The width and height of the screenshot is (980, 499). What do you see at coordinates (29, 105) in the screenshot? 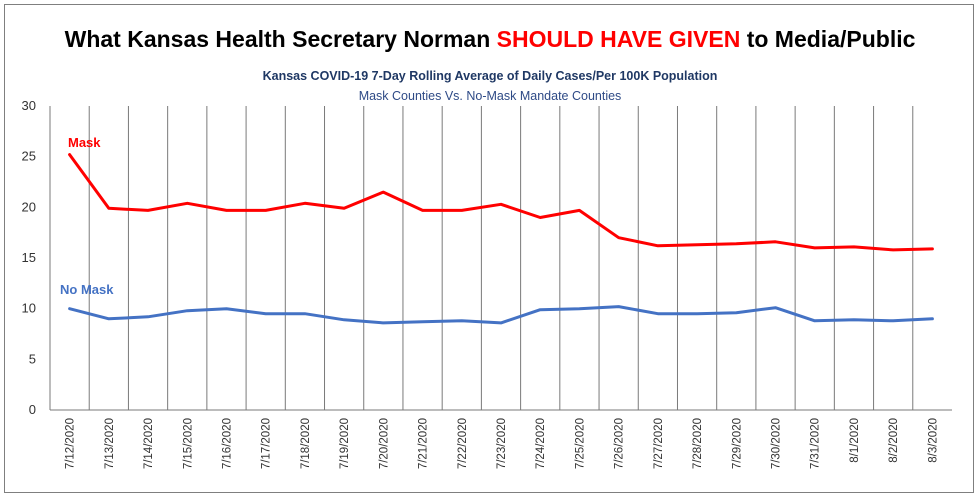
I see `y-tick-label-30: 30` at bounding box center [29, 105].